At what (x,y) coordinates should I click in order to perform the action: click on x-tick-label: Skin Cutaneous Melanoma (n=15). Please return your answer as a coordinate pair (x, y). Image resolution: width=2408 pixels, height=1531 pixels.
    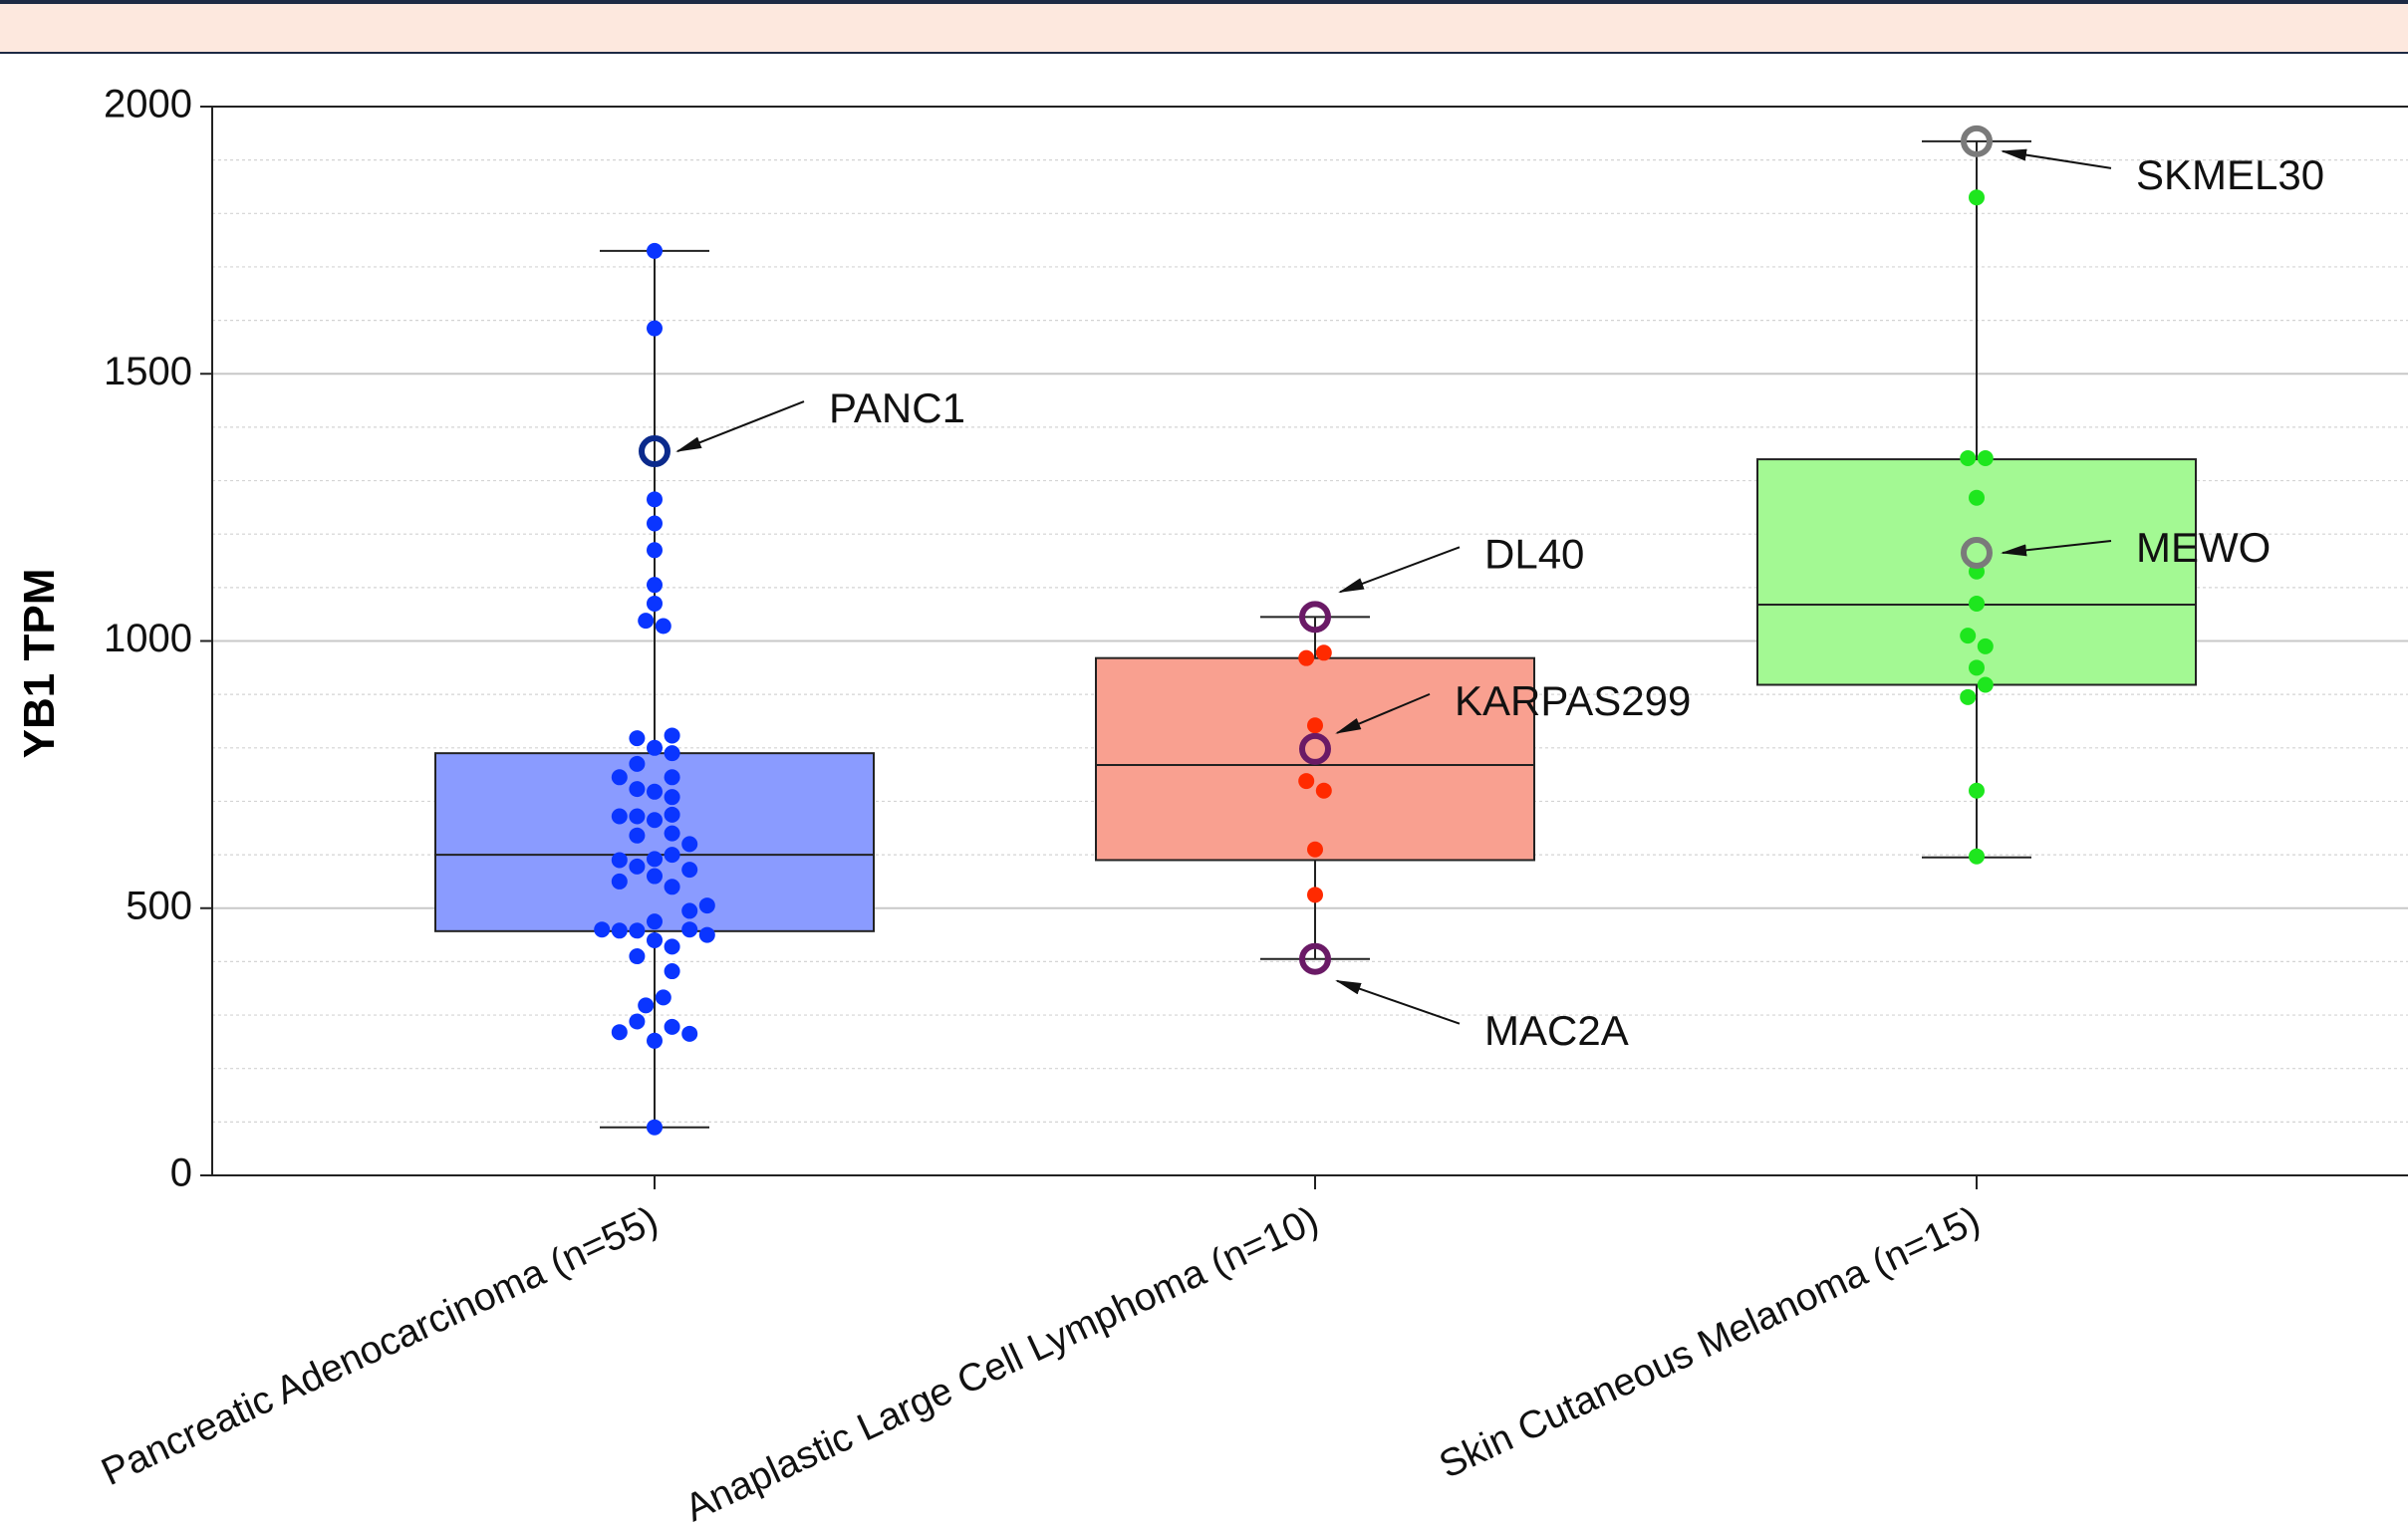
    Looking at the image, I should click on (1710, 1342).